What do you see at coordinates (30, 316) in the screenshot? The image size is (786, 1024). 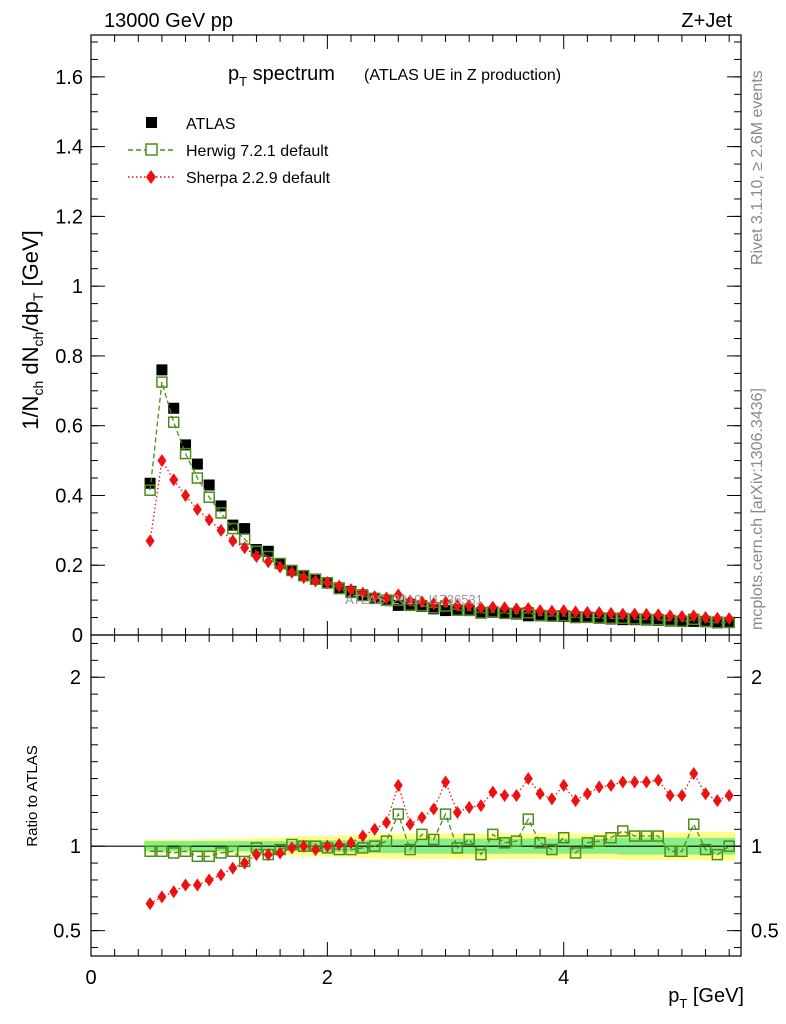 I see `ylabel-part-3: /dp` at bounding box center [30, 316].